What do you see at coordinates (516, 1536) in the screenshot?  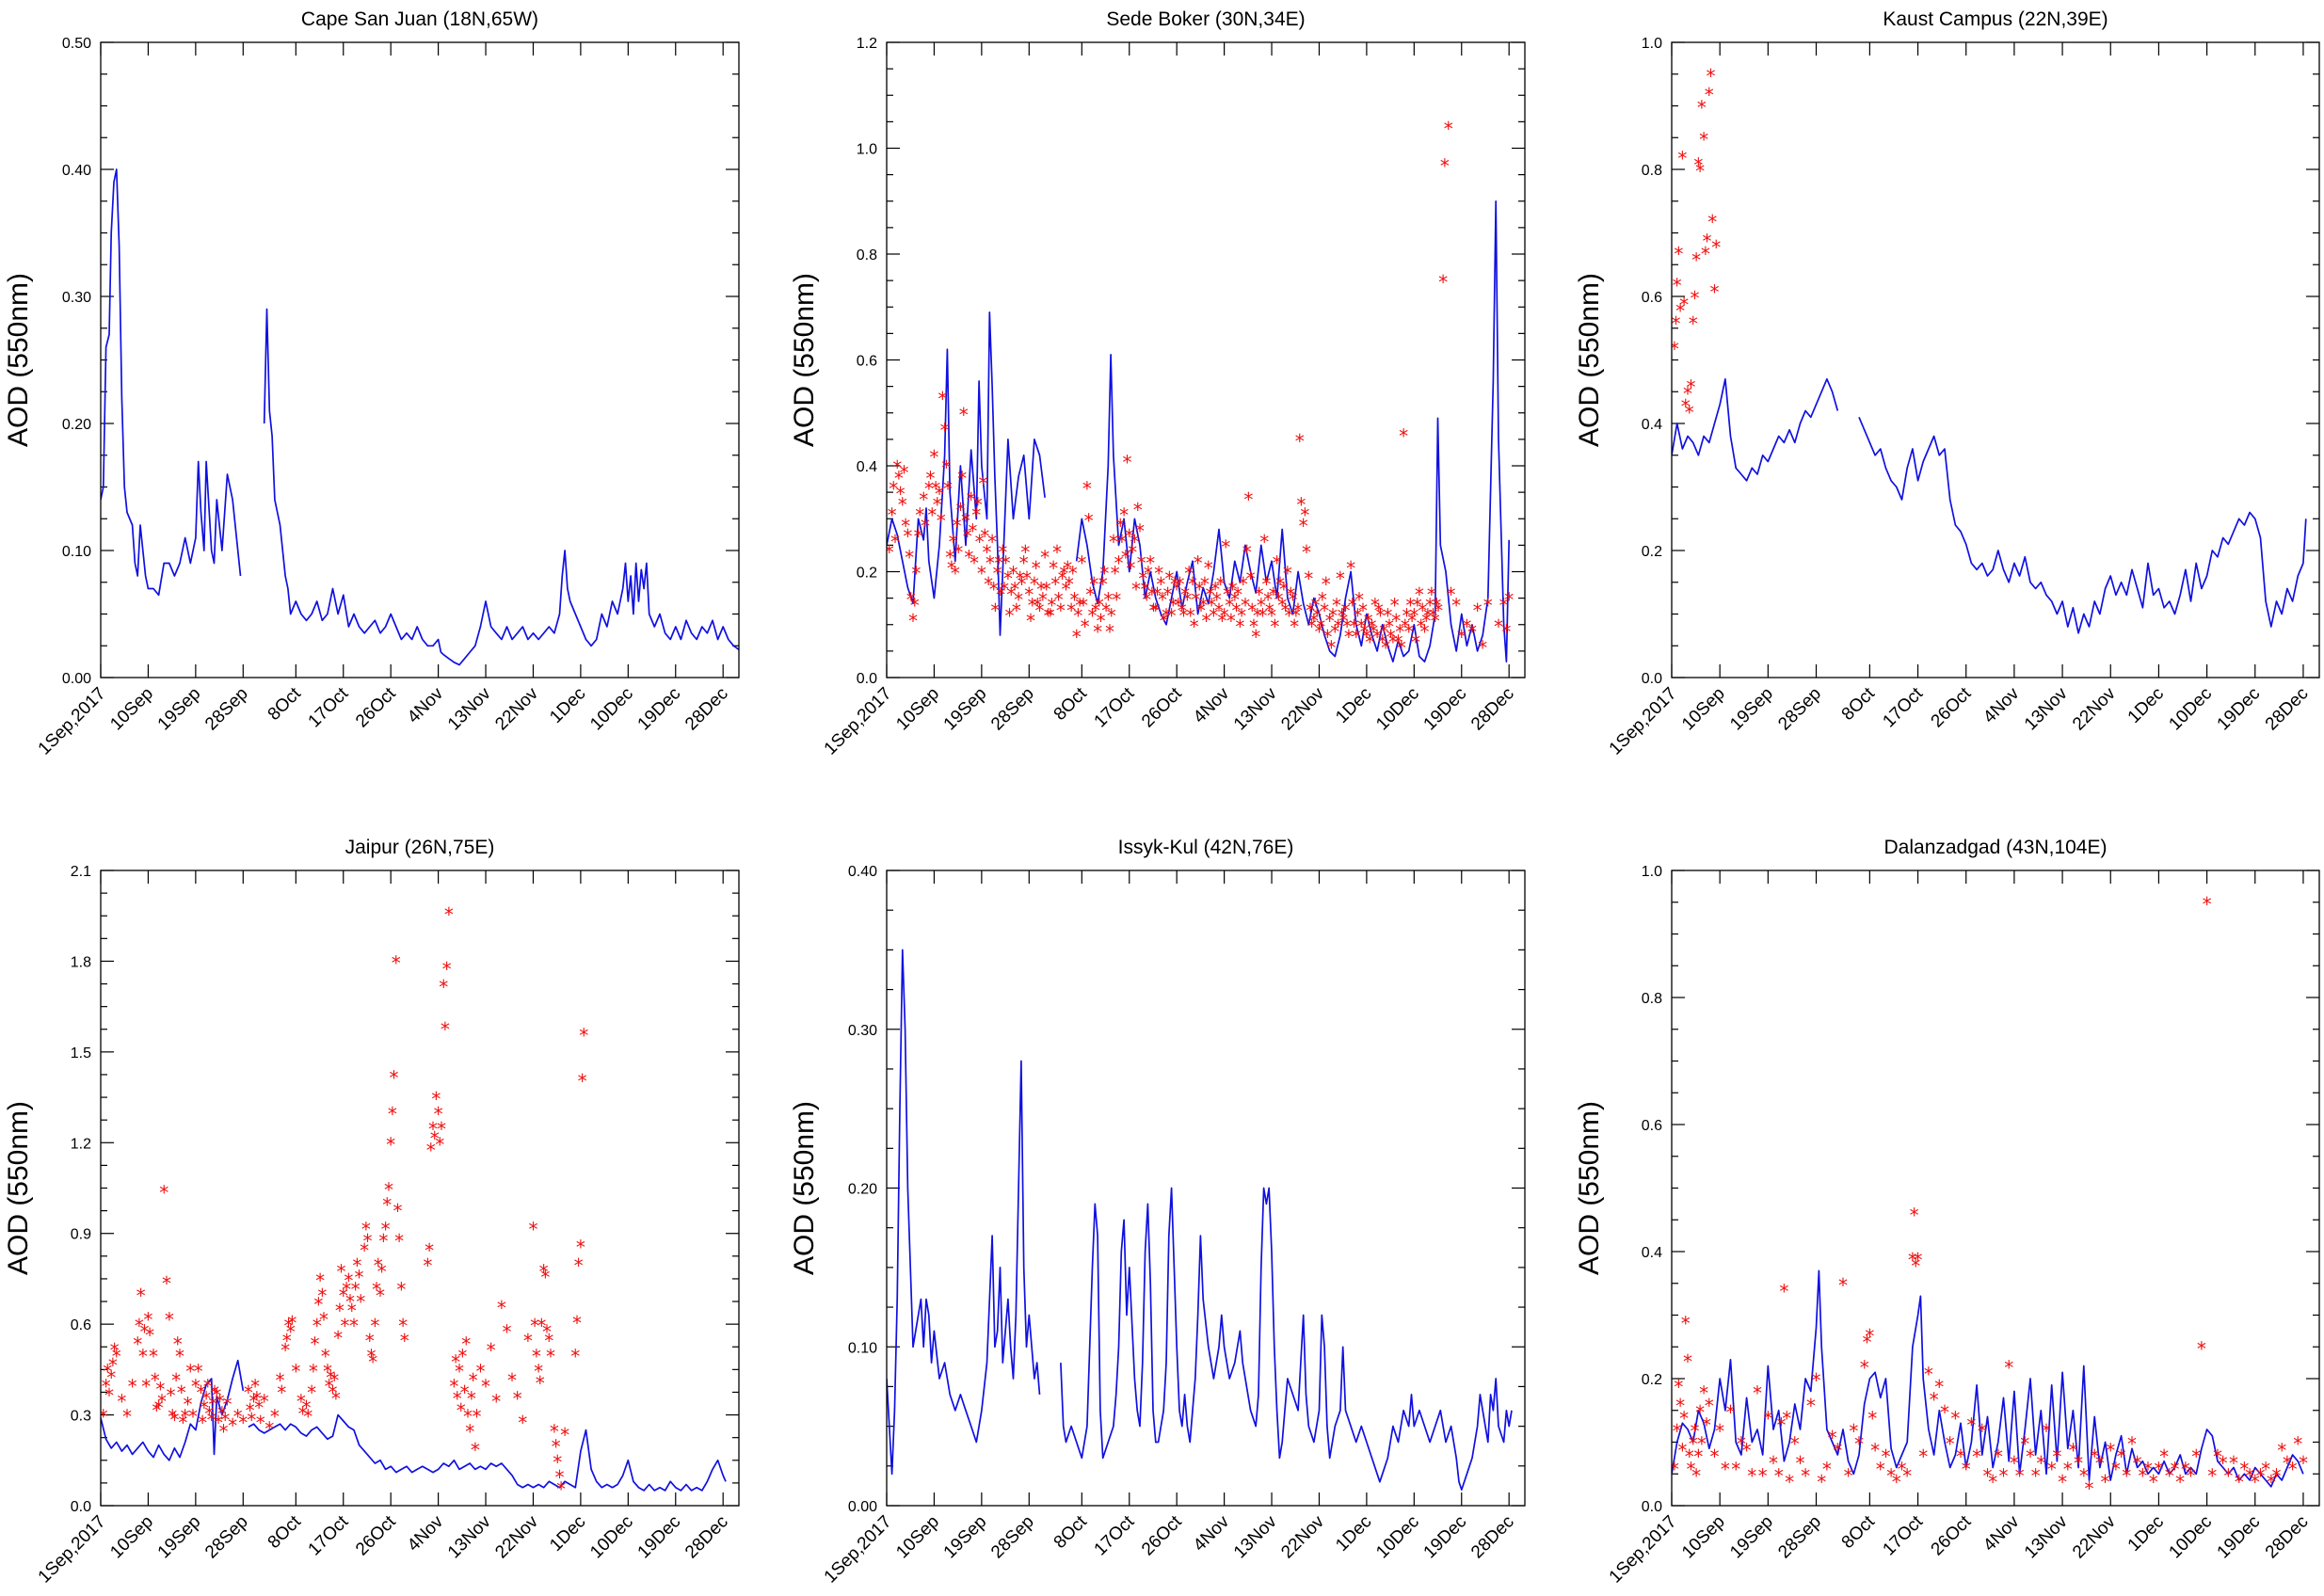 I see `x-tick-label: 22Nov` at bounding box center [516, 1536].